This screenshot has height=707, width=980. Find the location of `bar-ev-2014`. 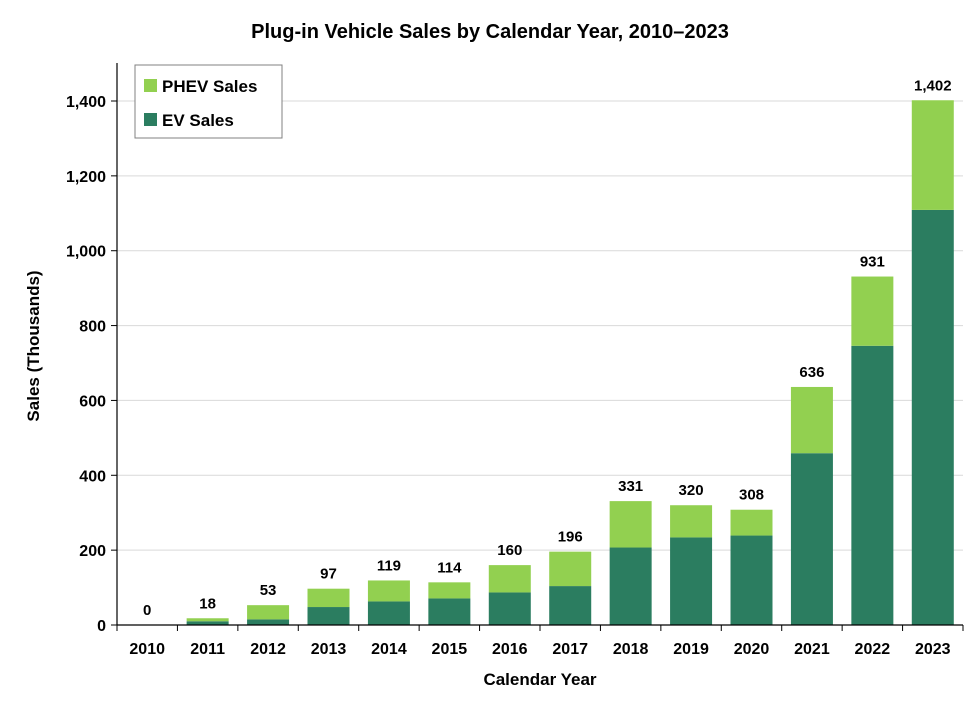

bar-ev-2014 is located at coordinates (388, 613).